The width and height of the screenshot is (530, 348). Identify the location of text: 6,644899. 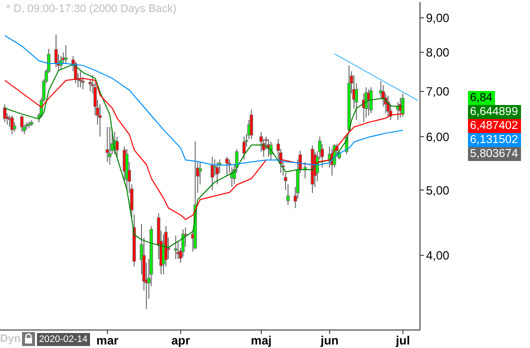
(494, 112).